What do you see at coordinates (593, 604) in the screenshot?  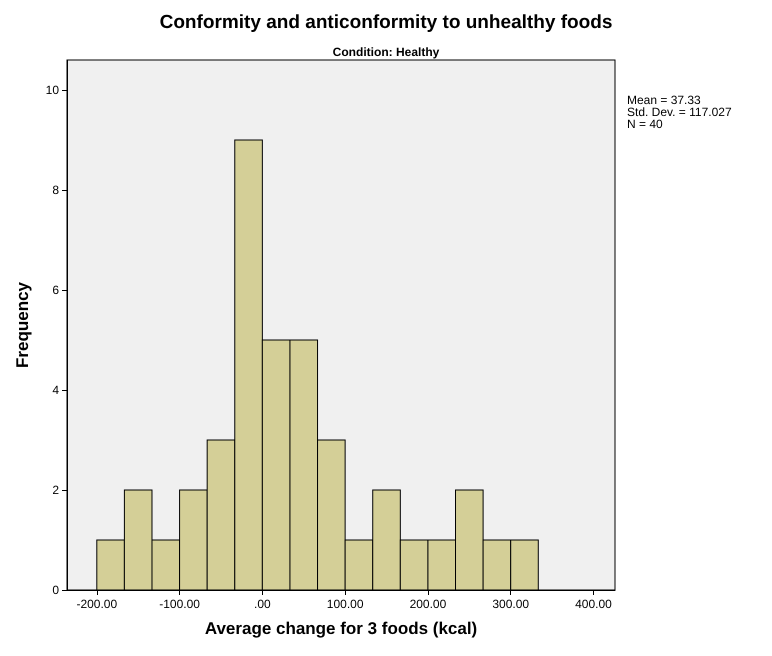 I see `x-tick-label: 400.00` at bounding box center [593, 604].